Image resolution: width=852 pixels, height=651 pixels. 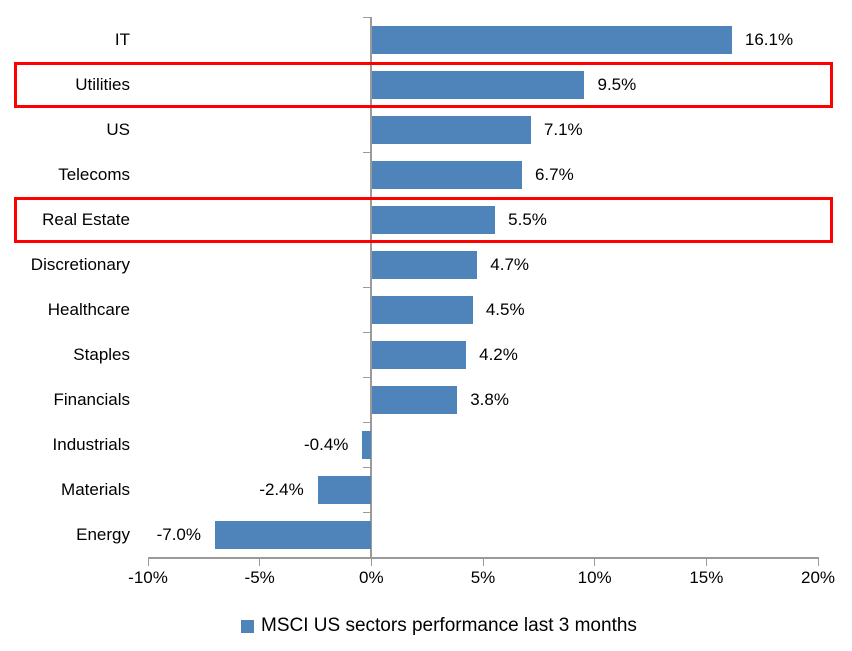 I want to click on category-label-healthcare: Healthcare, so click(x=88, y=309).